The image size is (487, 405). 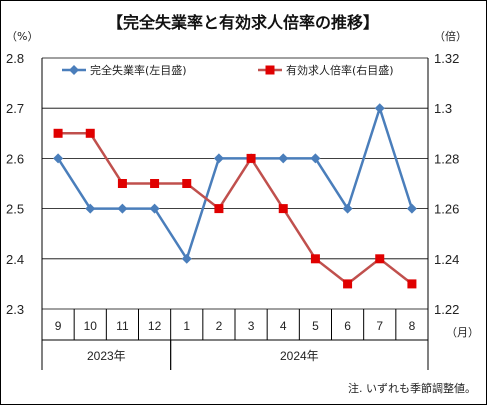 What do you see at coordinates (446, 259) in the screenshot?
I see `right-tick-label: 1.24` at bounding box center [446, 259].